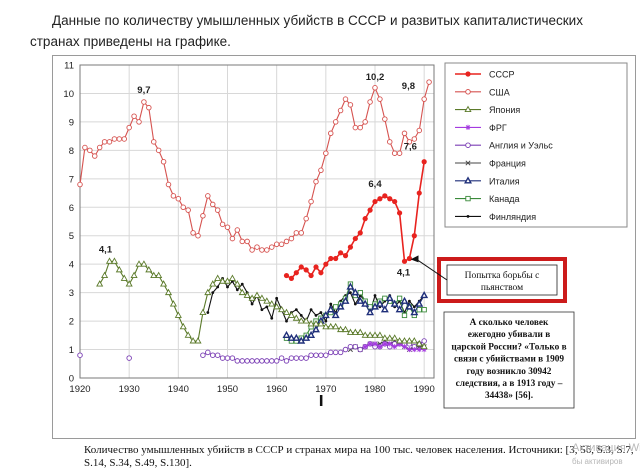 This screenshot has width=640, height=473. I want to click on y-tick-label: 8, so click(71, 151).